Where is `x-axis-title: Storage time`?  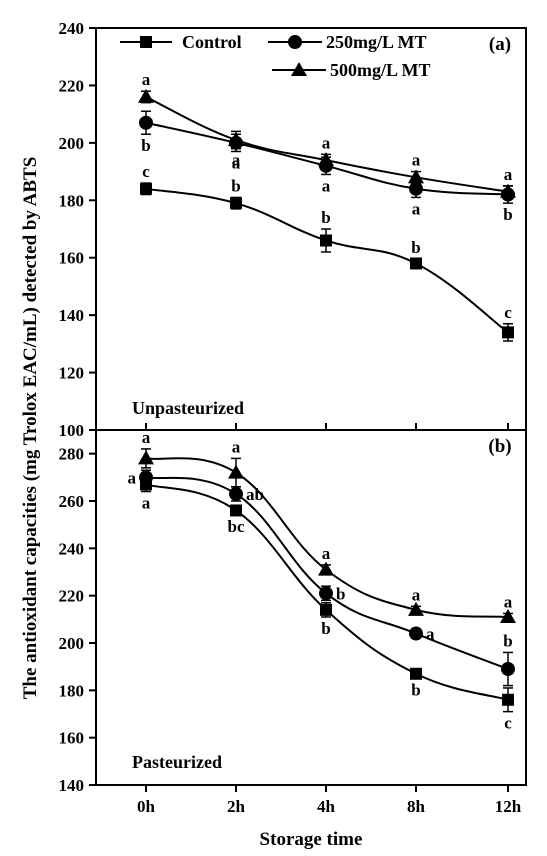
x-axis-title: Storage time is located at coordinates (311, 839).